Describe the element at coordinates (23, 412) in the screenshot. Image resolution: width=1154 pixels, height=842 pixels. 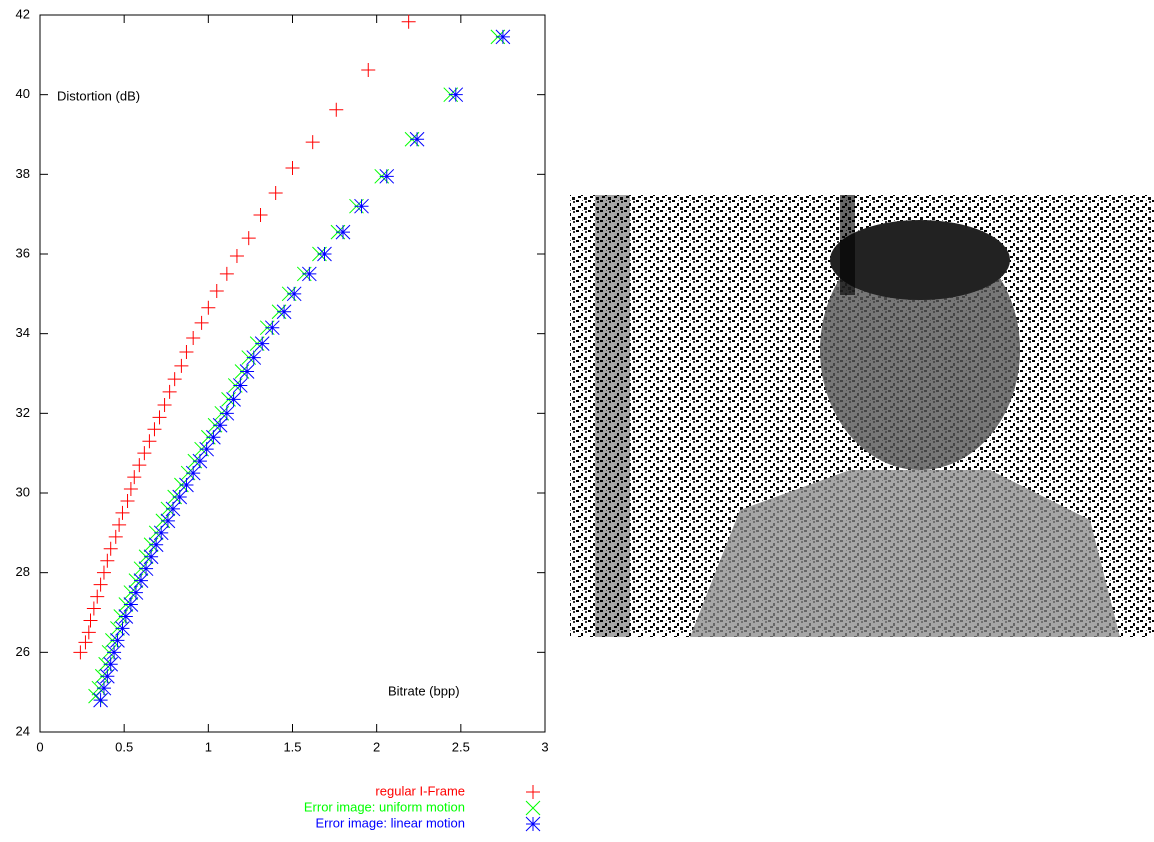
I see `y-tick-label: 32` at that location.